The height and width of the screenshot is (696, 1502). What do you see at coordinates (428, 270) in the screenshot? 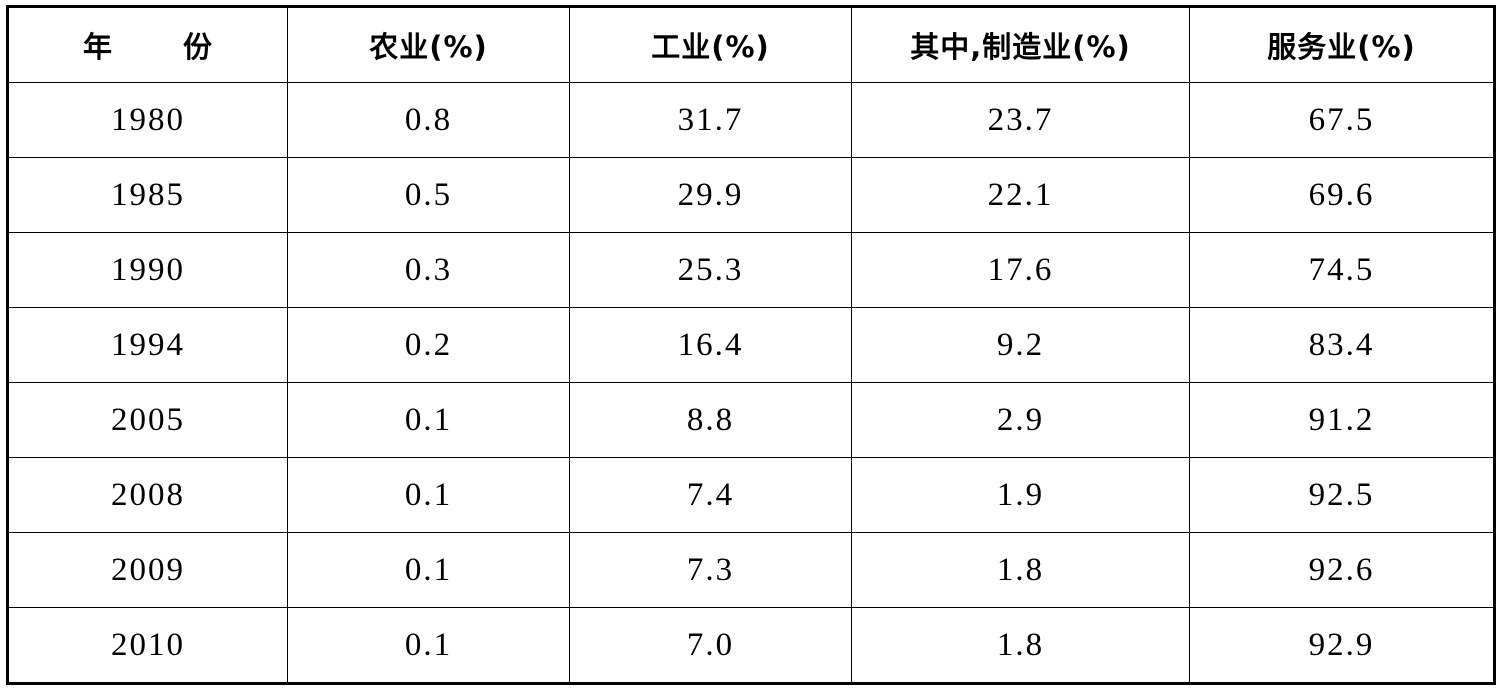
I see `cell-agriculture: 0.3` at bounding box center [428, 270].